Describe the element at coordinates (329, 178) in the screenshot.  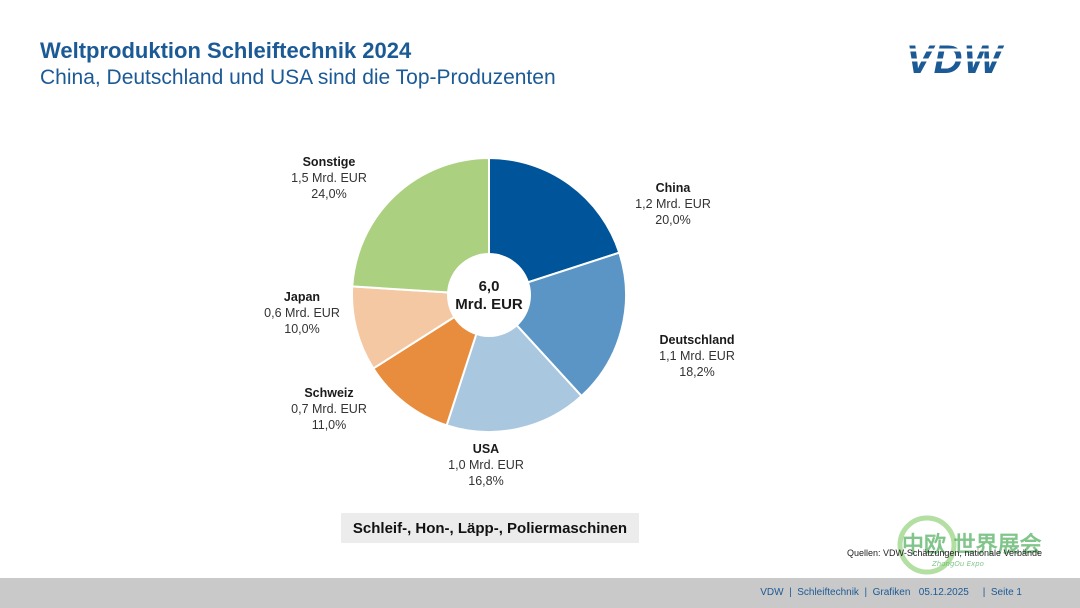
I see `label-sonstige-value-label: 1,5 Mrd. EUR` at that location.